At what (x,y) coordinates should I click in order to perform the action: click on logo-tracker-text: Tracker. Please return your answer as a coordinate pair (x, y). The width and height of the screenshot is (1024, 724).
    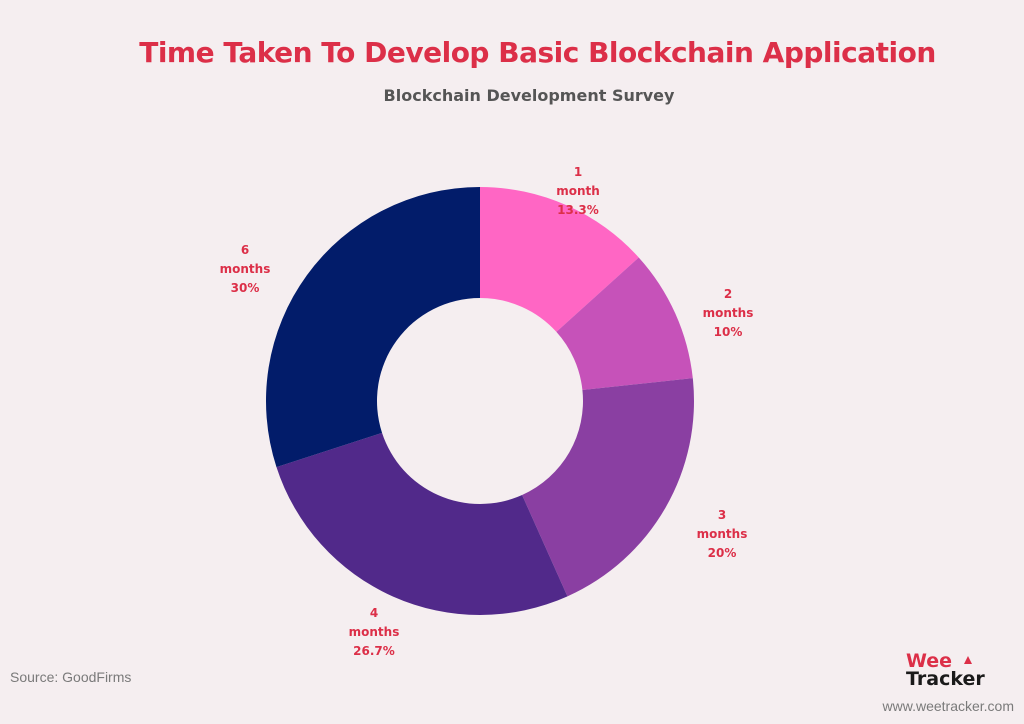
    Looking at the image, I should click on (945, 679).